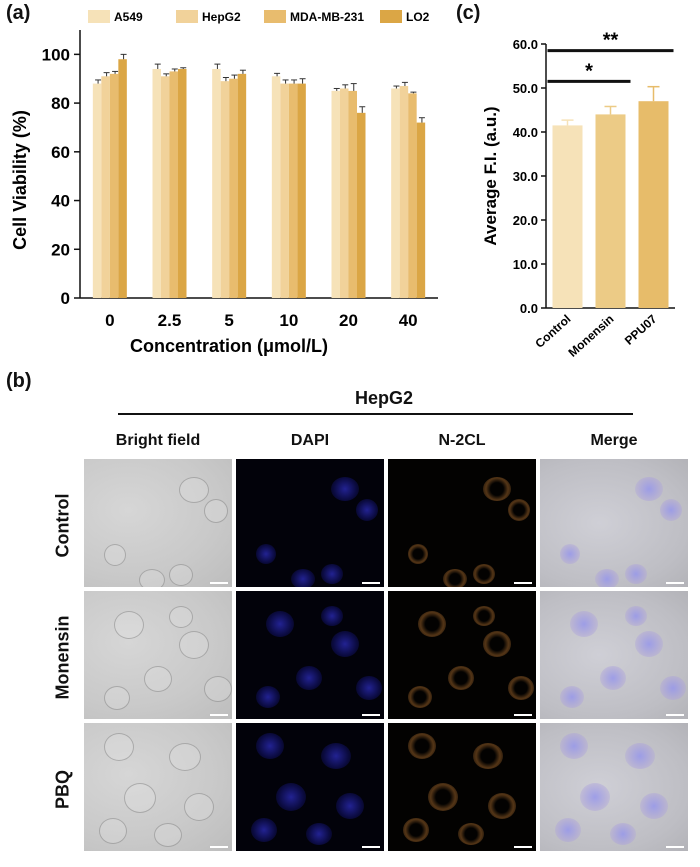 The width and height of the screenshot is (700, 867). What do you see at coordinates (158, 523) in the screenshot?
I see `bright-field-image-control` at bounding box center [158, 523].